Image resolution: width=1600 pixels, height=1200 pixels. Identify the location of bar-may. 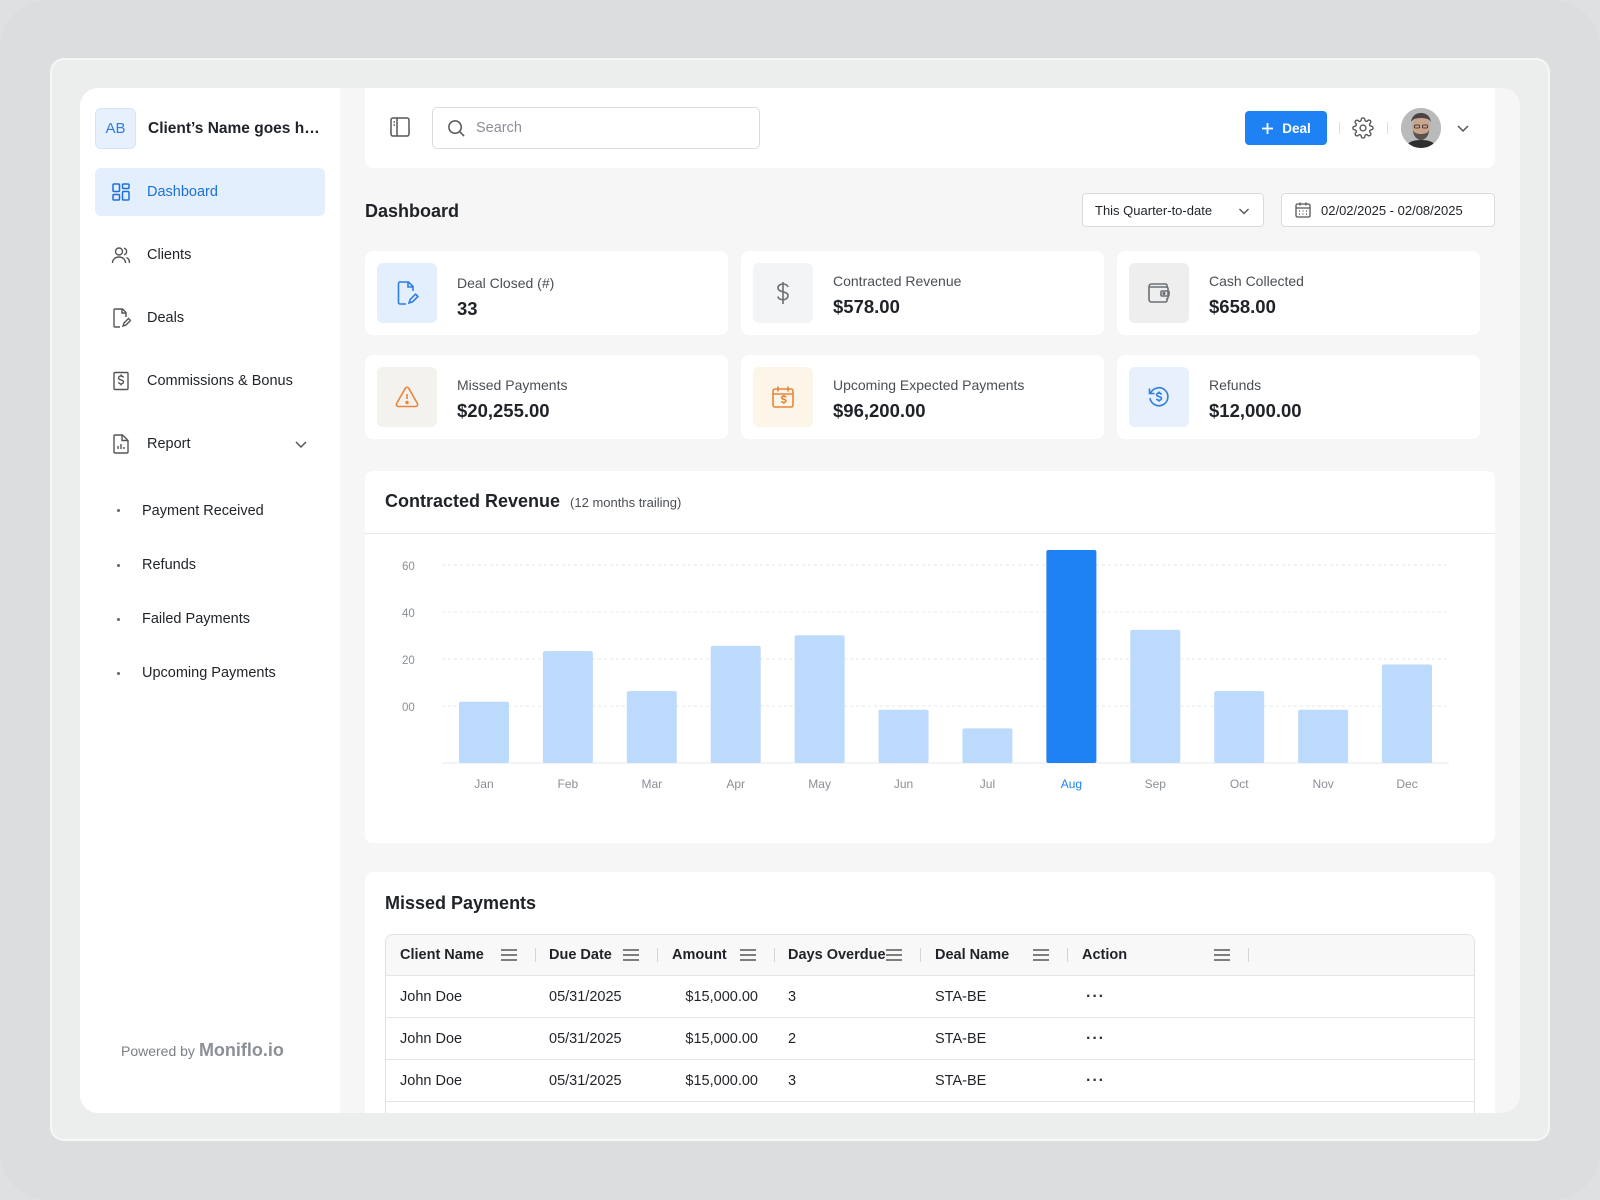
(819, 699).